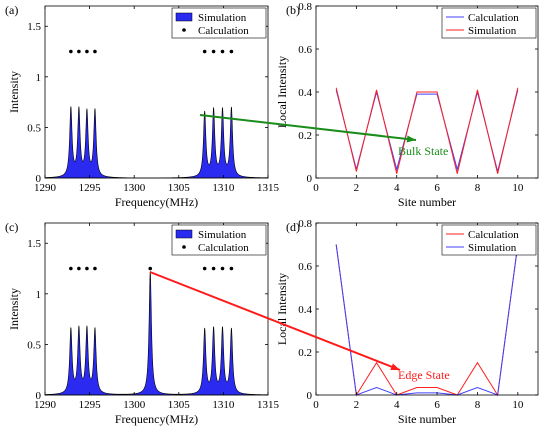 The image size is (550, 433). What do you see at coordinates (293, 10) in the screenshot?
I see `panel-label: (b)` at bounding box center [293, 10].